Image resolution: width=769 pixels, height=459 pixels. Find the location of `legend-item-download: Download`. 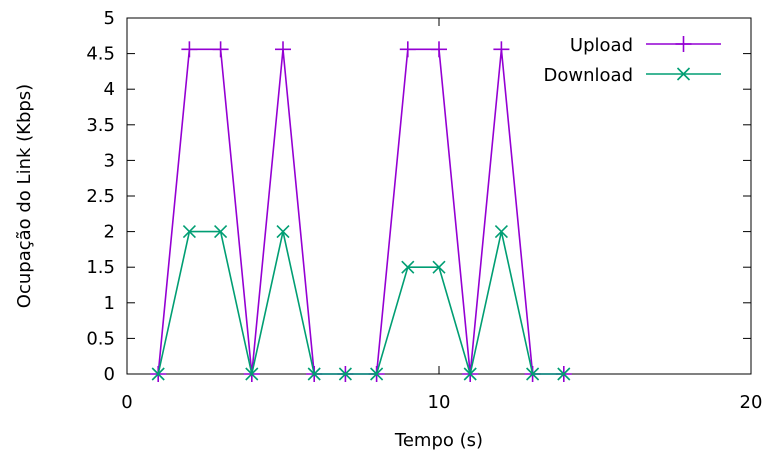

legend-item-download: Download is located at coordinates (632, 75).